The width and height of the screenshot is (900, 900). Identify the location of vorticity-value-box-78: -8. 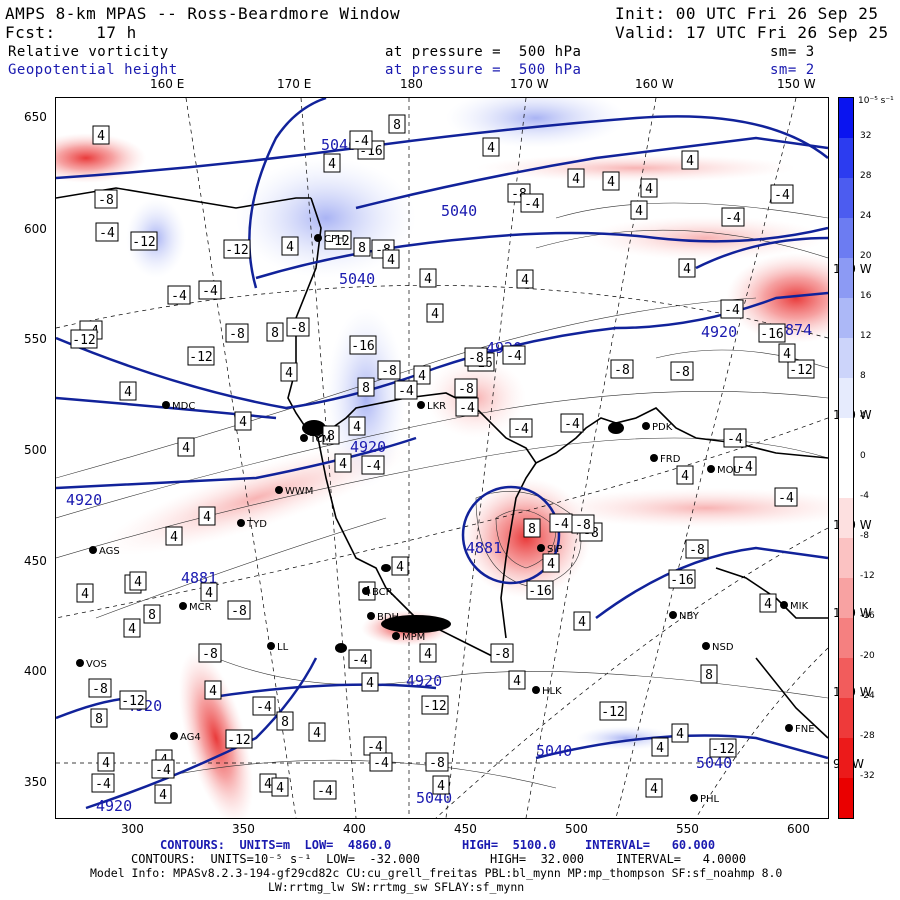
(502, 653).